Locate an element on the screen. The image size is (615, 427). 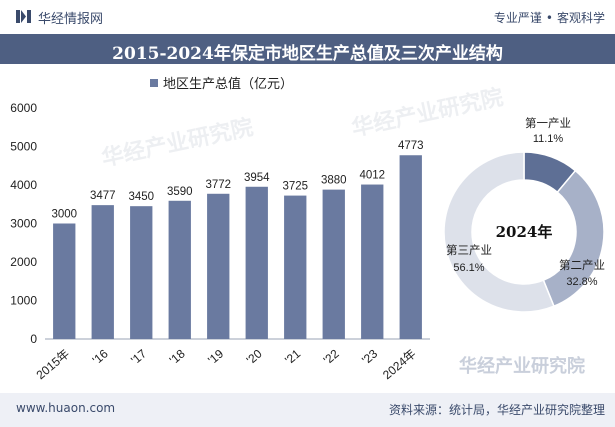
data-label: 4773 is located at coordinates (411, 146).